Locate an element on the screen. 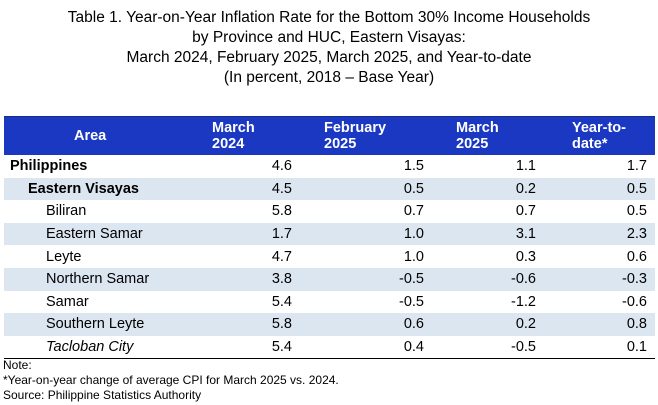 This screenshot has height=405, width=658. header-february-2025-line1: February is located at coordinates (355, 128).